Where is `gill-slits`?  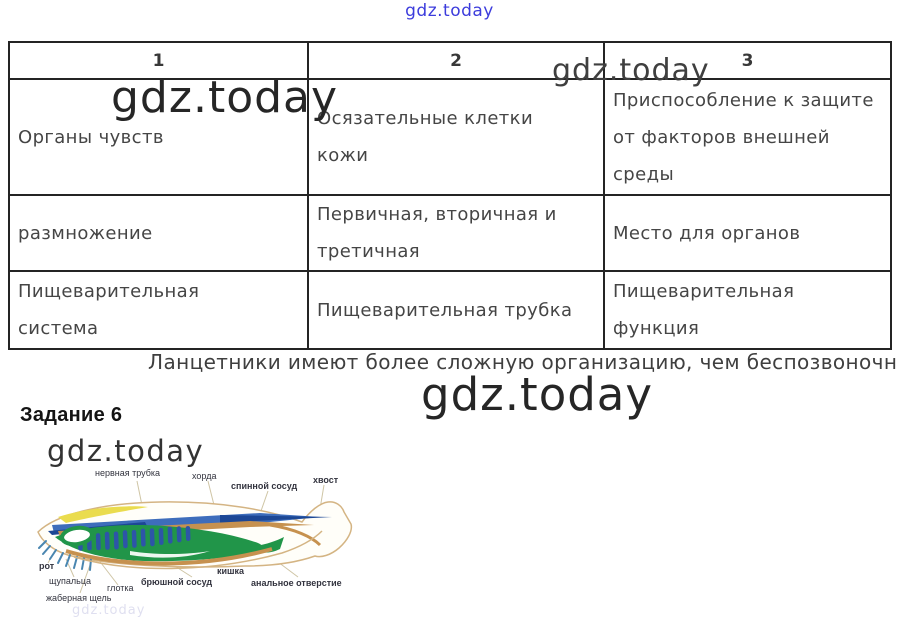
gill-slits is located at coordinates (134, 538).